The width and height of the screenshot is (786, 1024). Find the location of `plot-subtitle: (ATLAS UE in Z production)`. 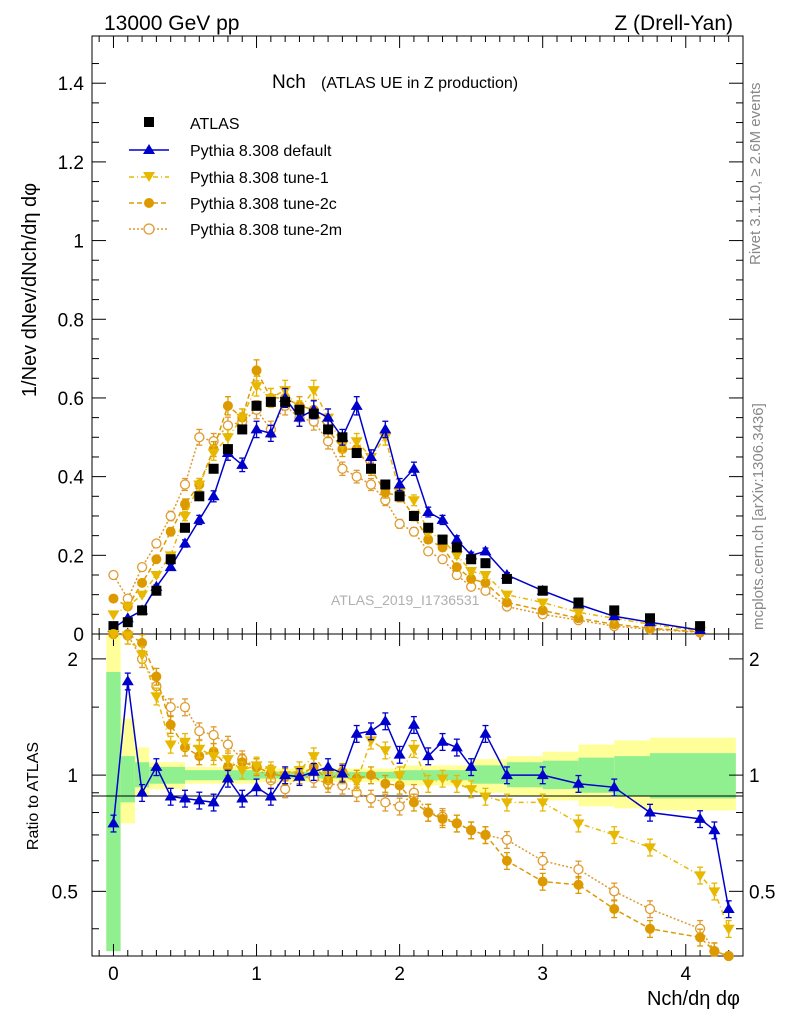

plot-subtitle: (ATLAS UE in Z production) is located at coordinates (419, 83).